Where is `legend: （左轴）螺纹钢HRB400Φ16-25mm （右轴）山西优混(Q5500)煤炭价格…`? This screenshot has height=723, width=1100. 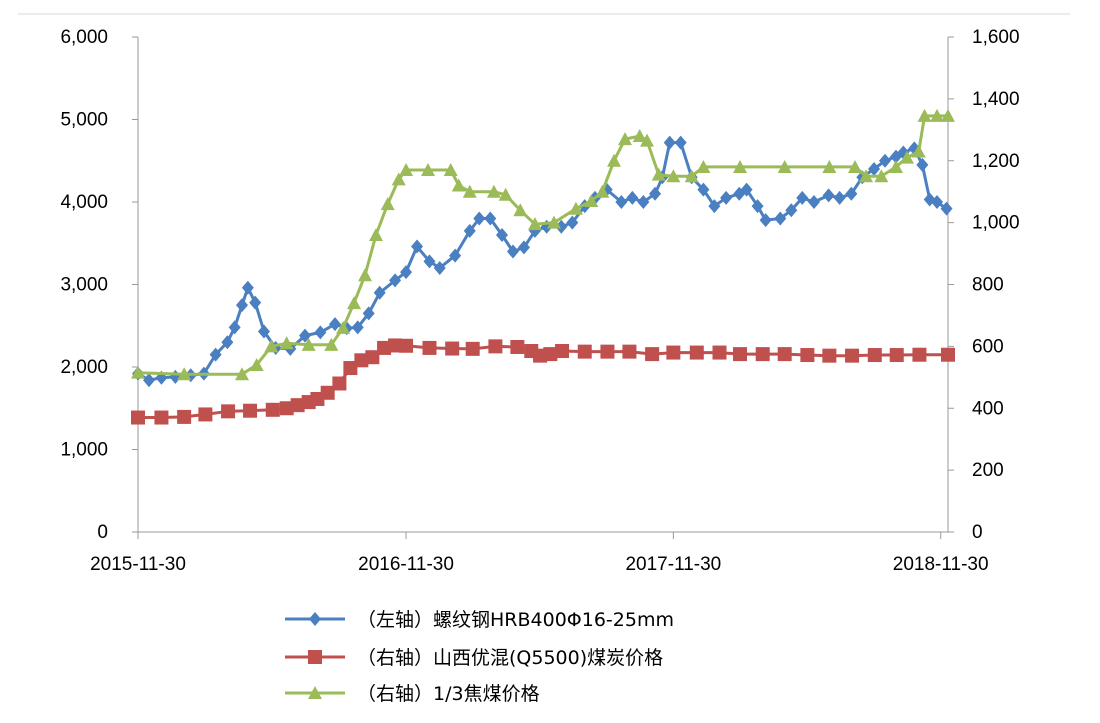
legend: （左轴）螺纹钢HRB400Φ16-25mm （右轴）山西优混(Q5500)煤炭价格… is located at coordinates (479, 657).